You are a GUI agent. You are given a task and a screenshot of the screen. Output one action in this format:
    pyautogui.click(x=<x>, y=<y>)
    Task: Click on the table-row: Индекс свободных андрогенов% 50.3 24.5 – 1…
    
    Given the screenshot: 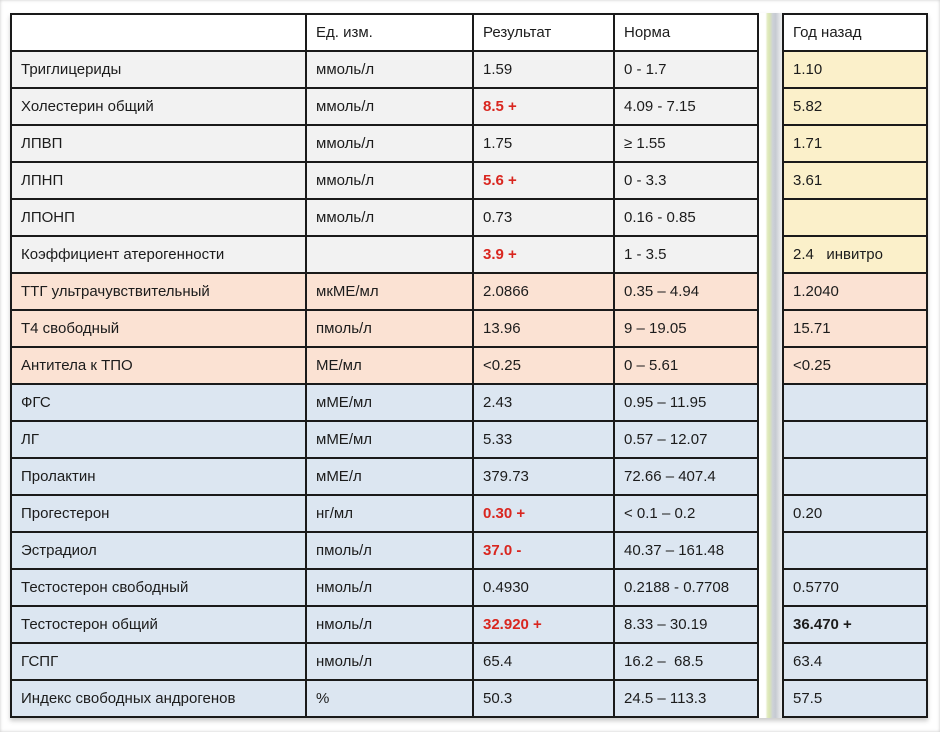 What is the action you would take?
    pyautogui.click(x=384, y=698)
    